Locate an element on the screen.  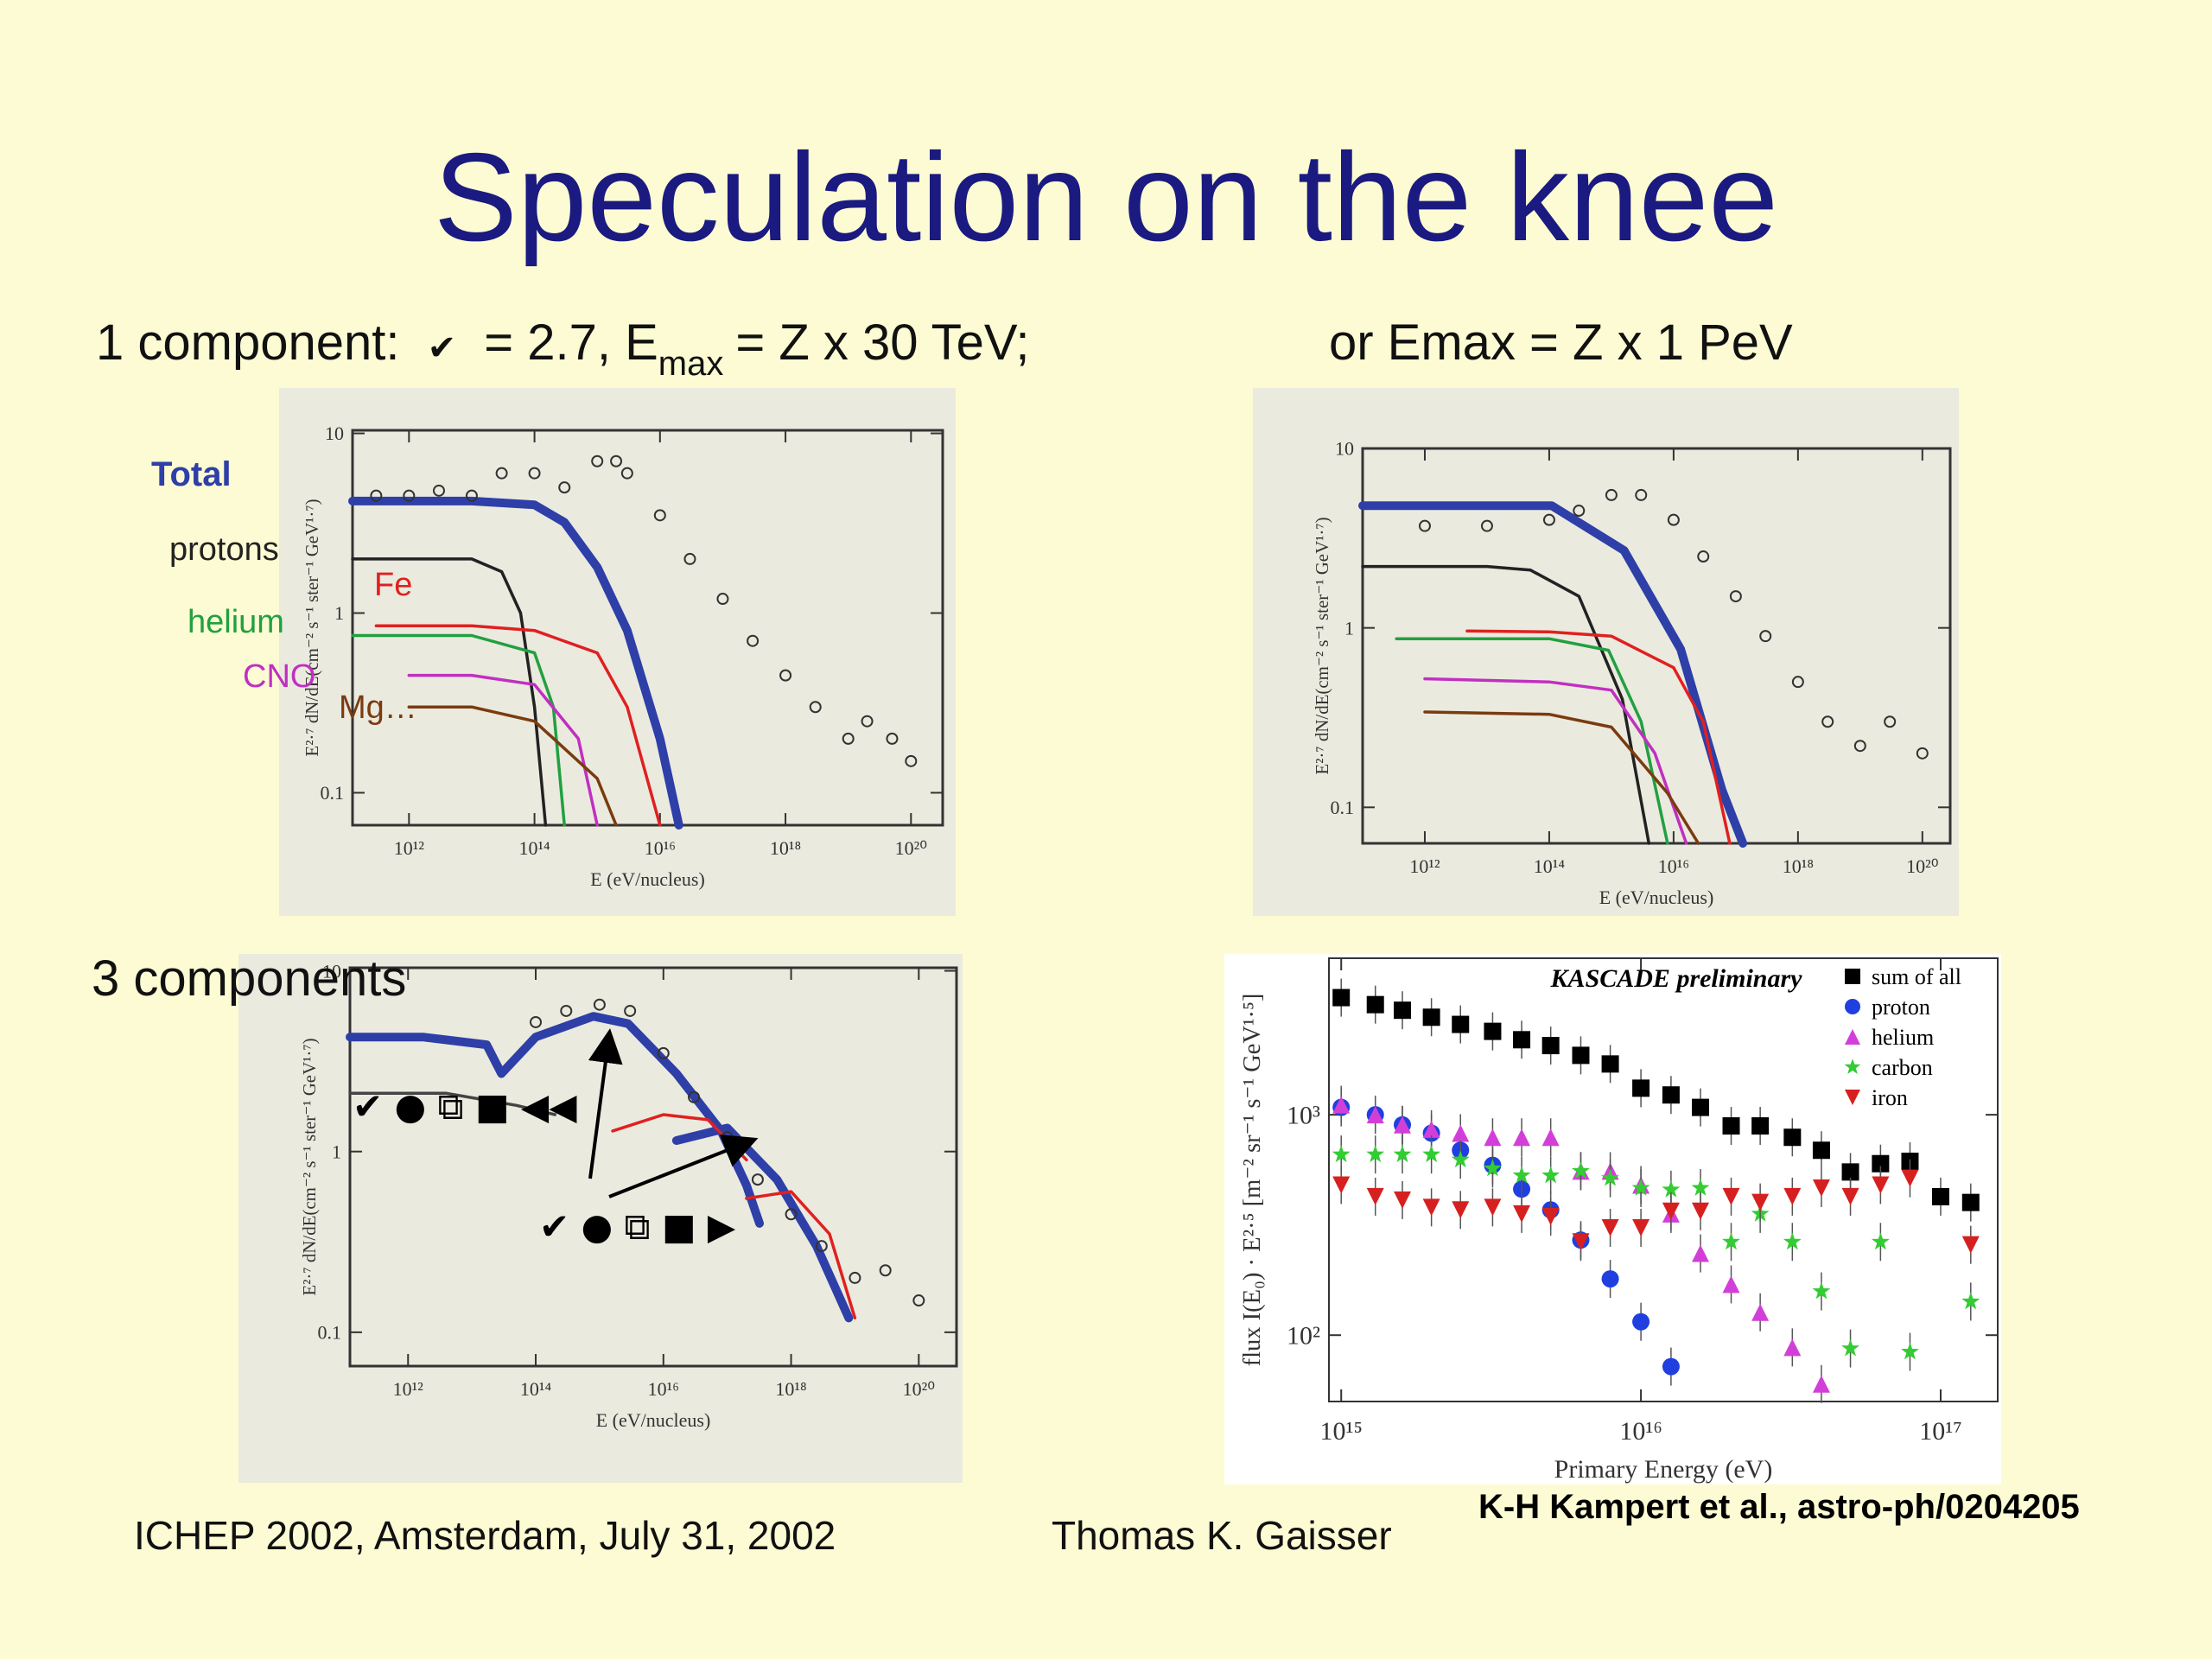
y-tick-label: 1 is located at coordinates (1349, 628).